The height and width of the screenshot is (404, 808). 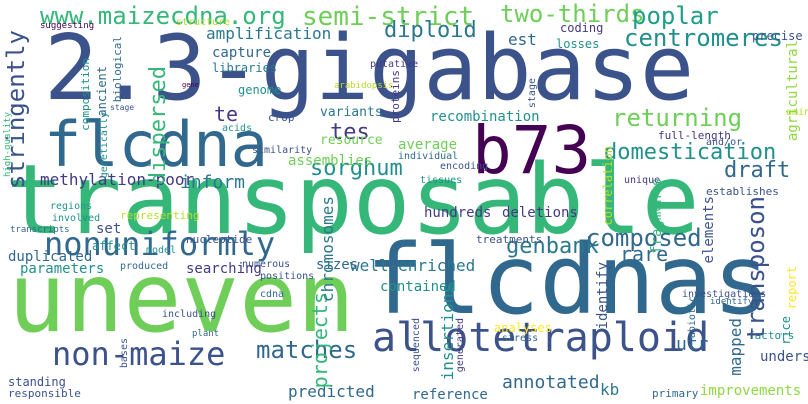 What do you see at coordinates (441, 180) in the screenshot?
I see `word-tissues: tissues` at bounding box center [441, 180].